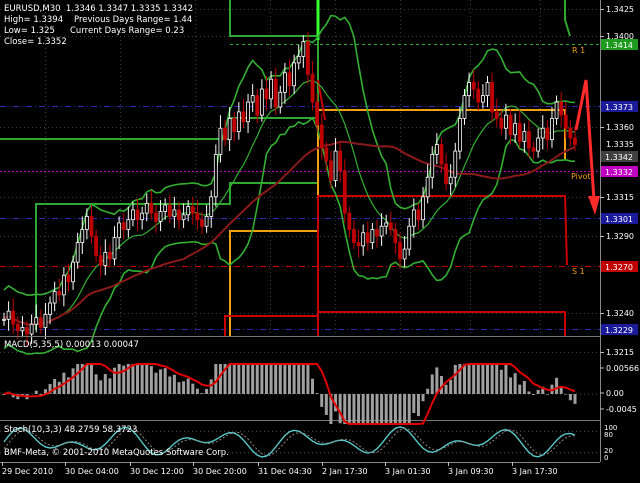 The width and height of the screenshot is (640, 483). Describe the element at coordinates (27, 471) in the screenshot. I see `time-tick-label: 29 Dec 2010` at that location.